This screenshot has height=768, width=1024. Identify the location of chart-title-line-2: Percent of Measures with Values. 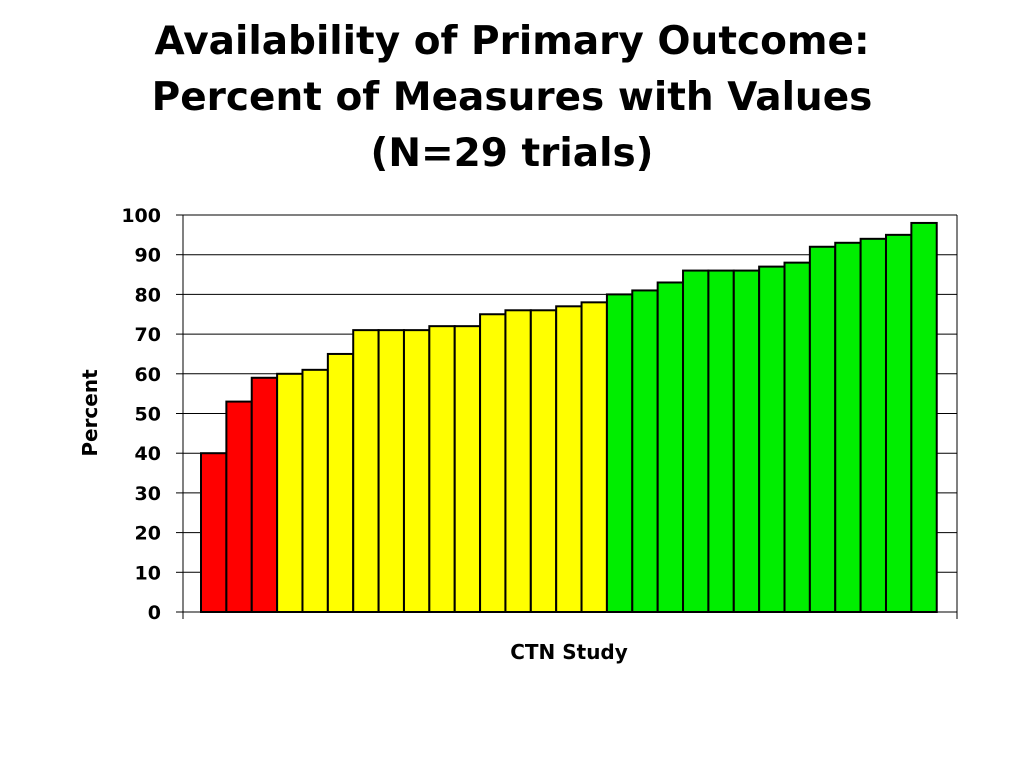
(512, 97).